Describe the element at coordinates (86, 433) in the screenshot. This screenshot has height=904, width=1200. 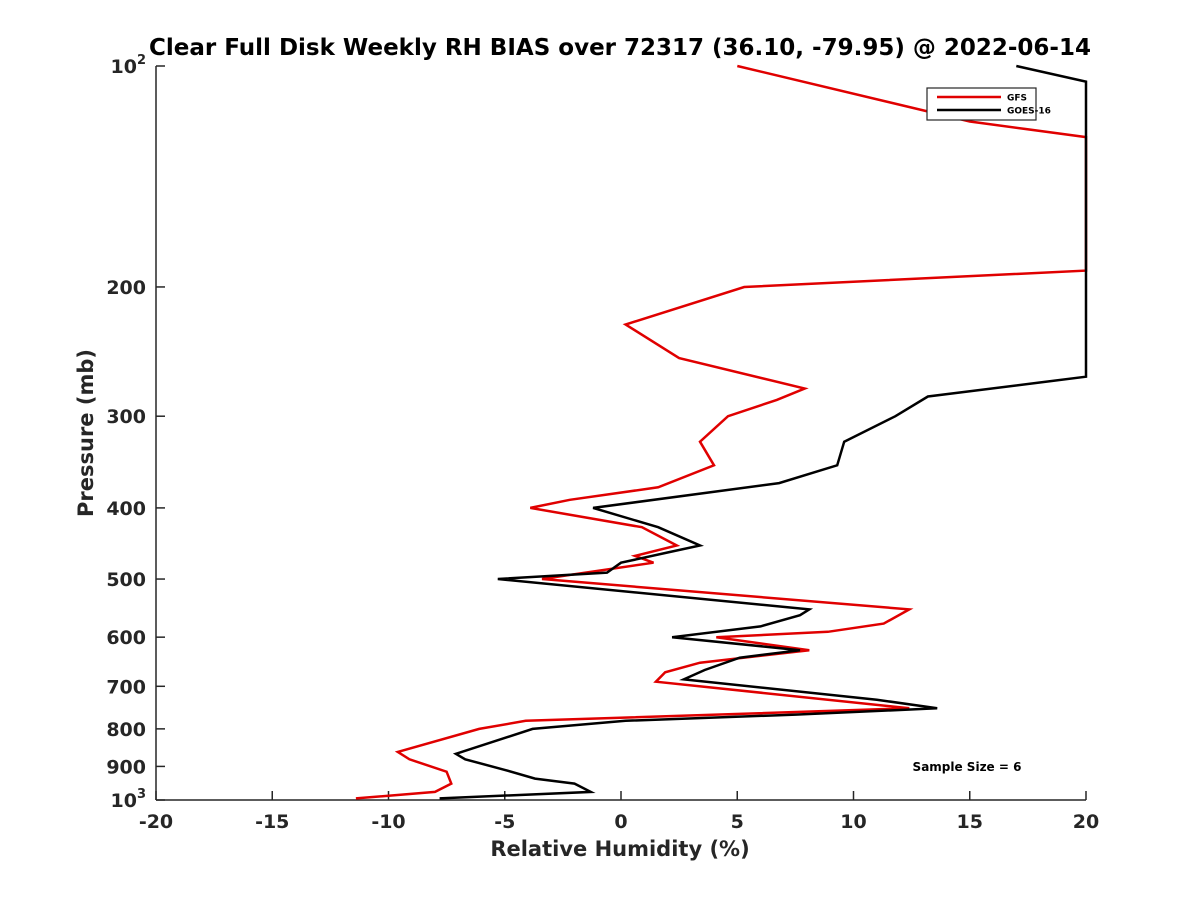
I see `y-axis-label: Pressure (mb)` at that location.